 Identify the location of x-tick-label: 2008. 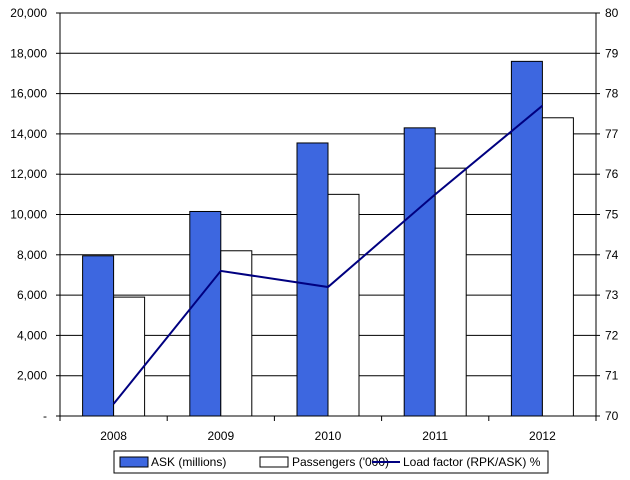
(113, 436).